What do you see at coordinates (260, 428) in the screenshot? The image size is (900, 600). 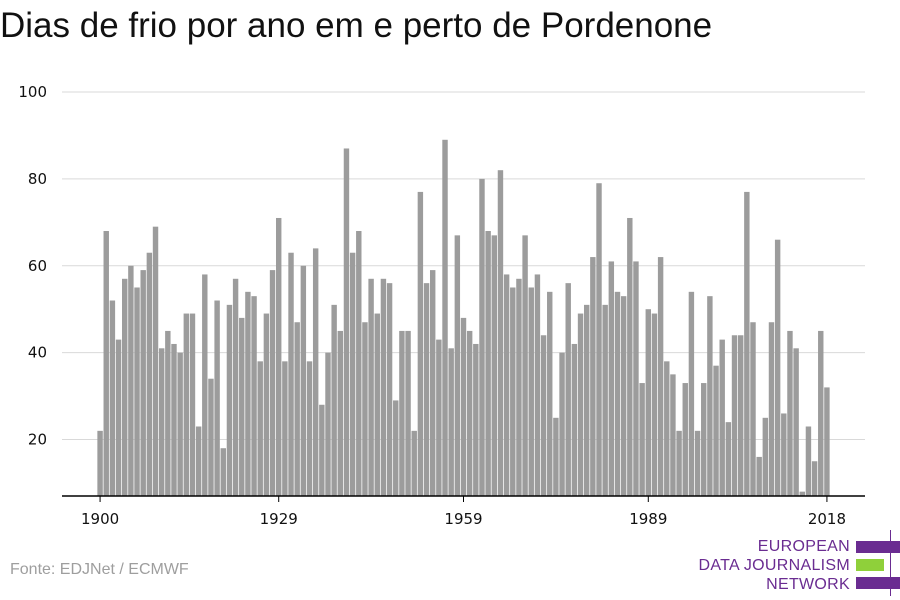 I see `bar-1926` at bounding box center [260, 428].